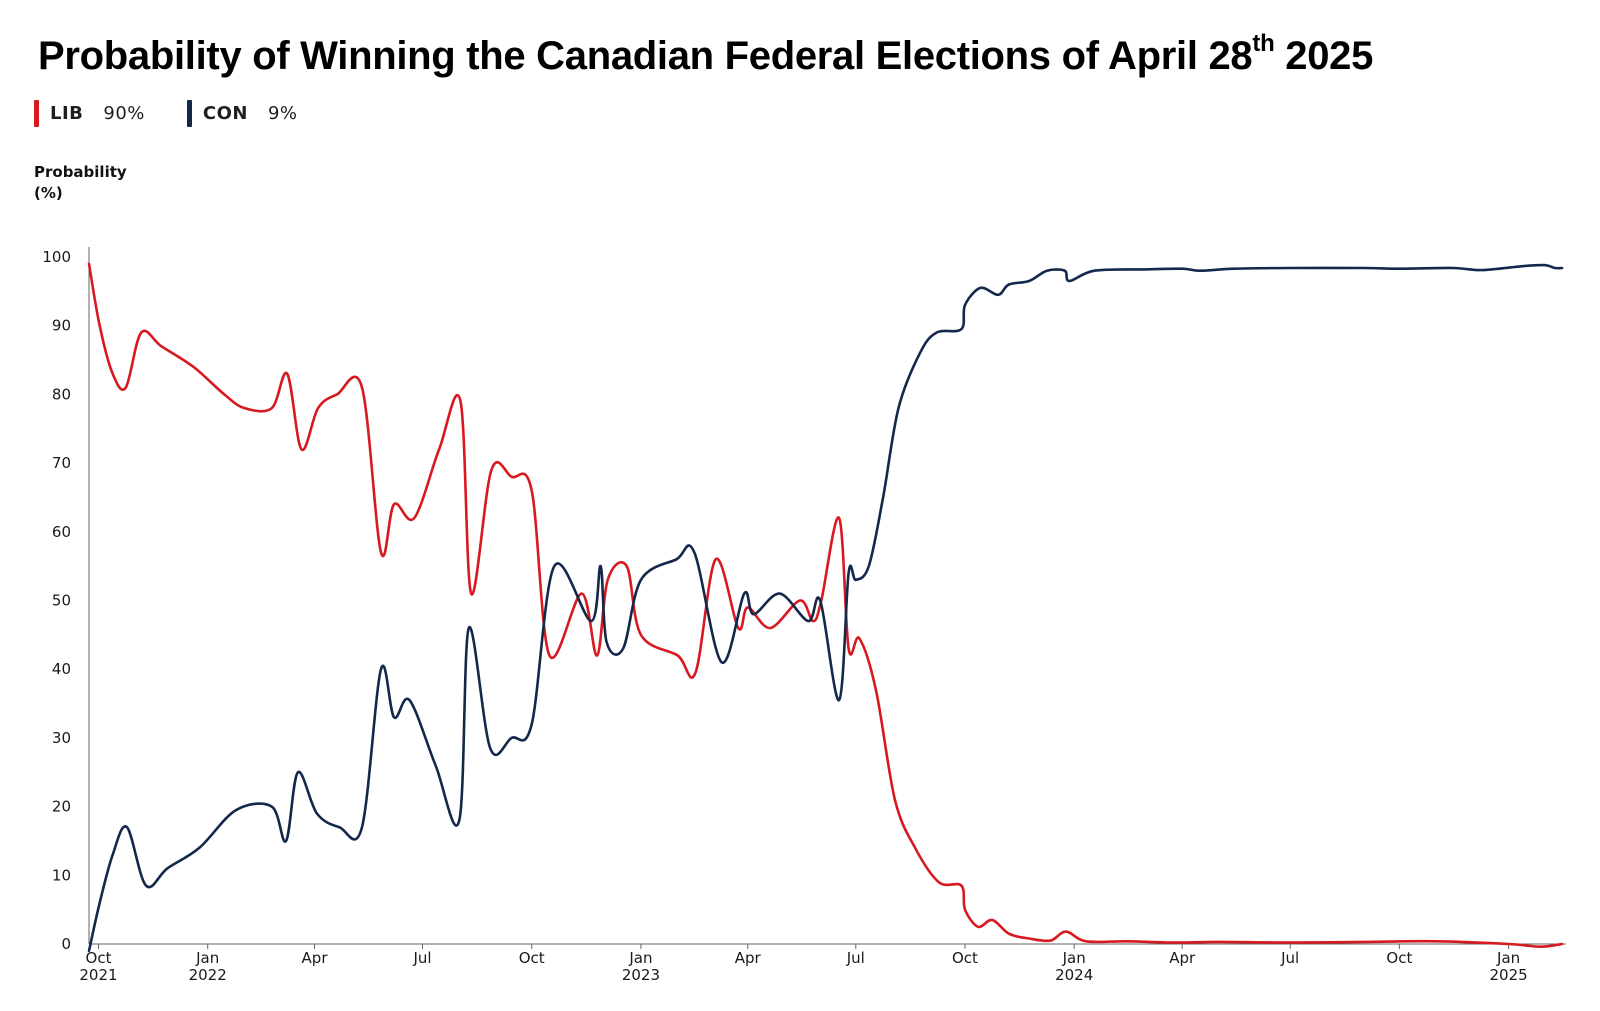  Describe the element at coordinates (61, 875) in the screenshot. I see `y-tick-label: 10` at that location.